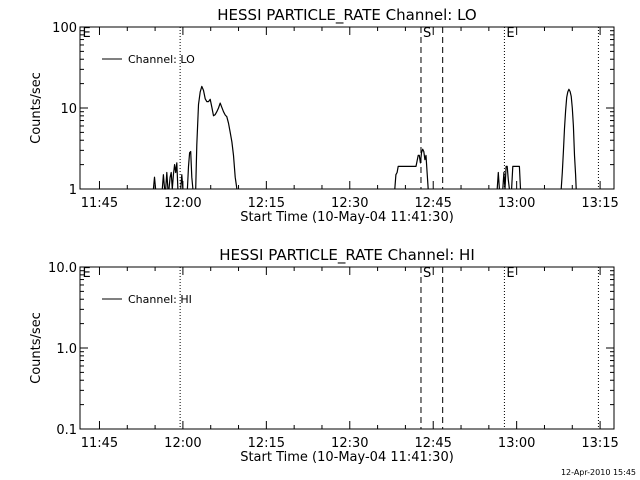  What do you see at coordinates (160, 299) in the screenshot?
I see `legend-label: Channel: HI` at bounding box center [160, 299].